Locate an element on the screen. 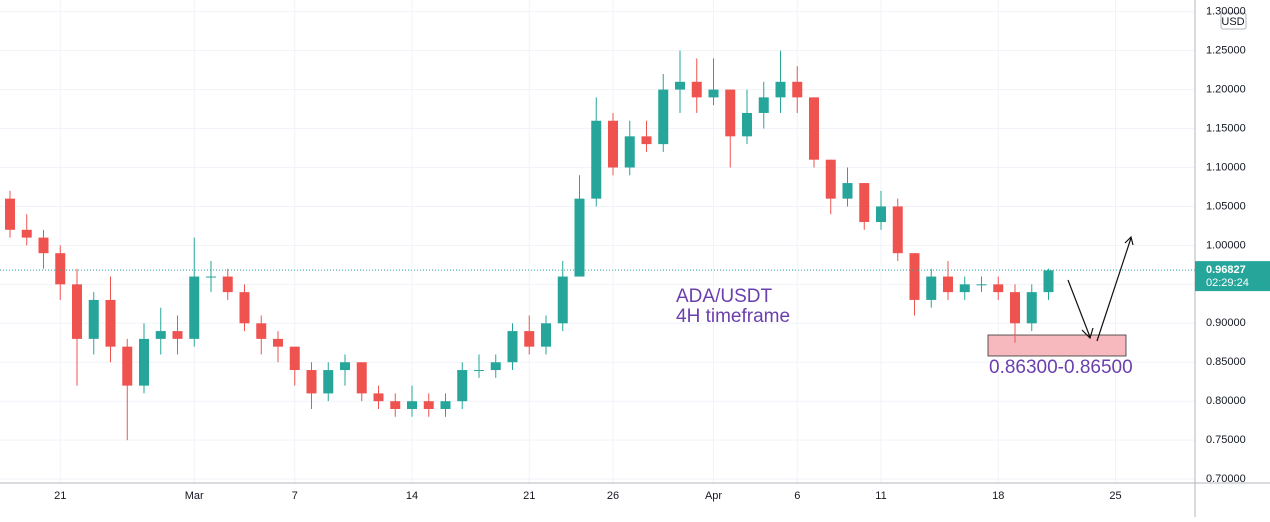  x-tick-label: 25 is located at coordinates (1115, 496).